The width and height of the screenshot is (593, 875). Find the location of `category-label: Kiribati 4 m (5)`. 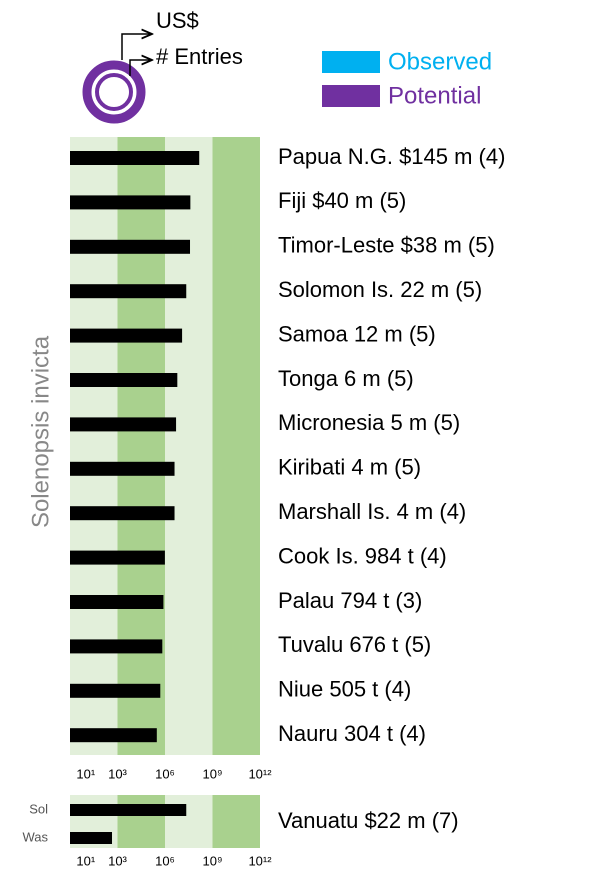

category-label: Kiribati 4 m (5) is located at coordinates (349, 467).